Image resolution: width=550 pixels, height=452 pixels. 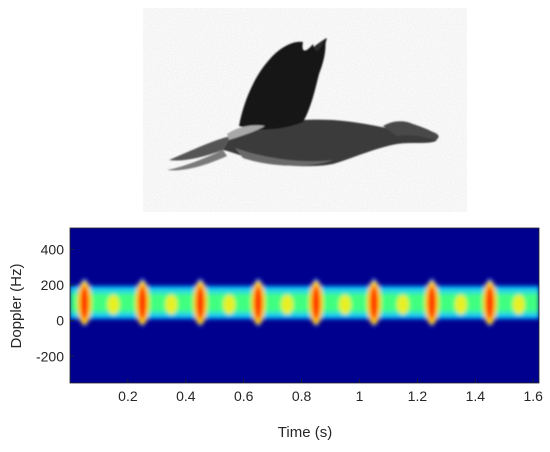 I want to click on y-tick-label: -200, so click(x=50, y=356).